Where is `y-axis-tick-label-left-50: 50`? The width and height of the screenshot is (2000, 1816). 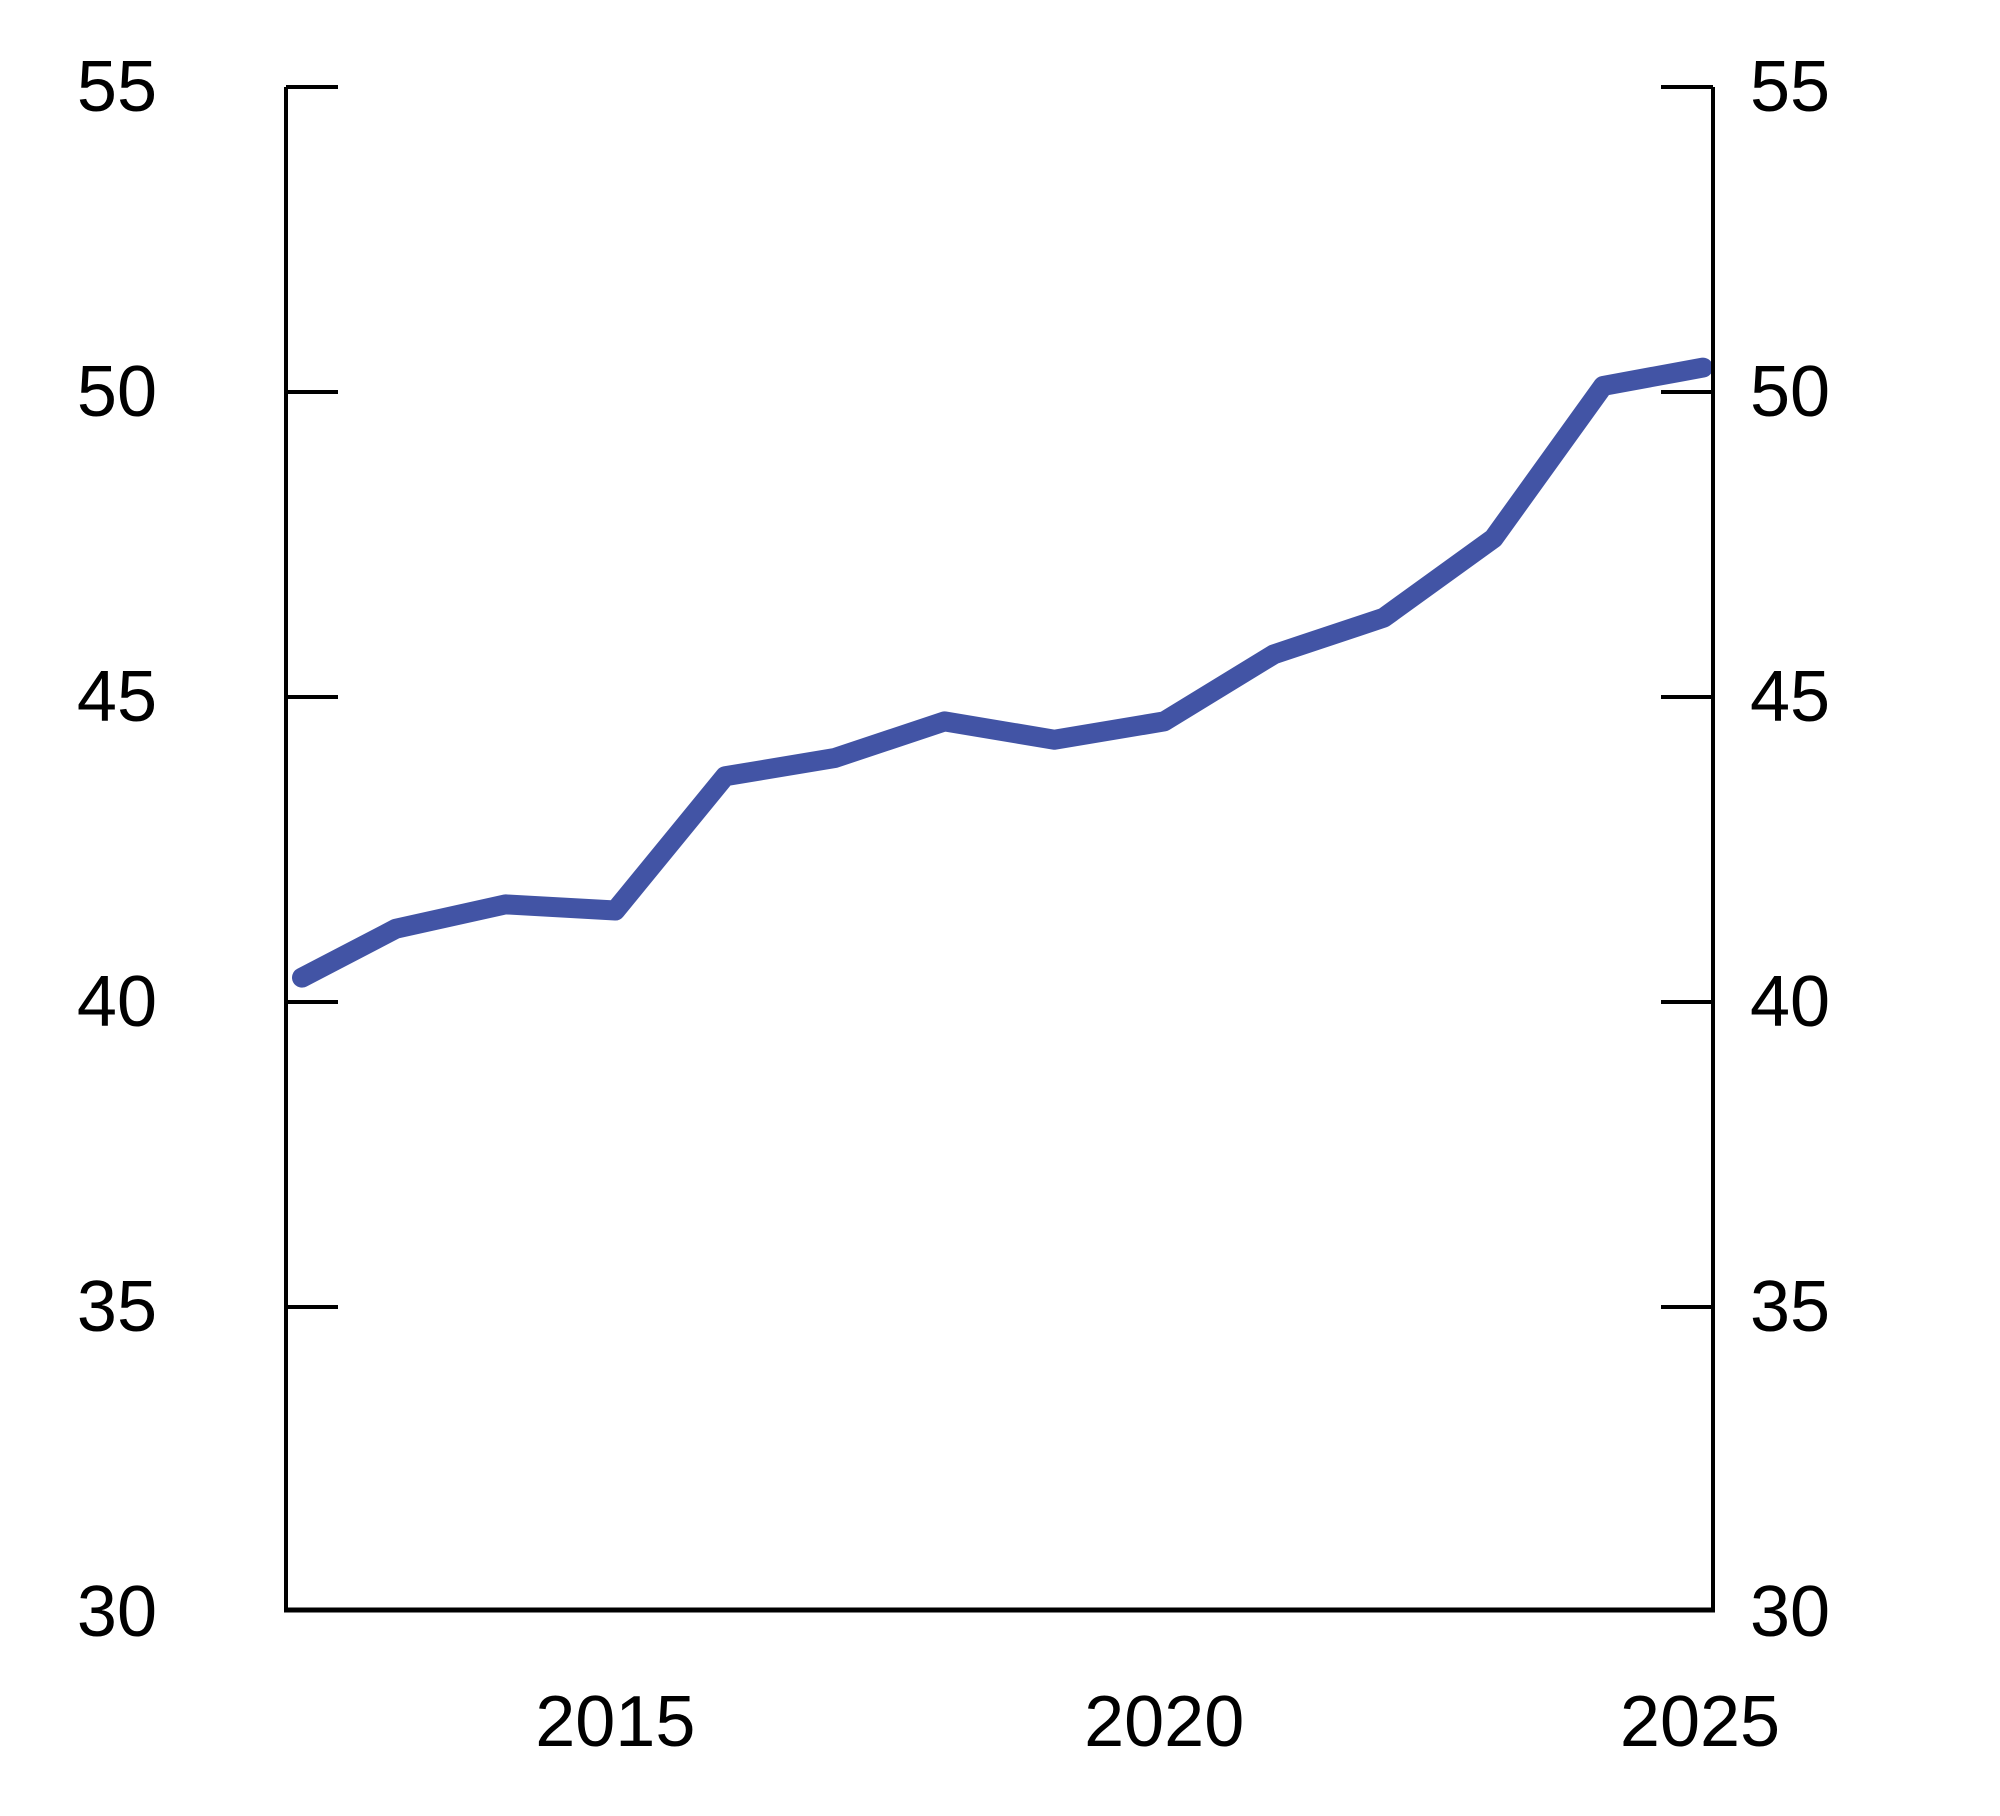 y-axis-tick-label-left-50: 50 is located at coordinates (117, 392).